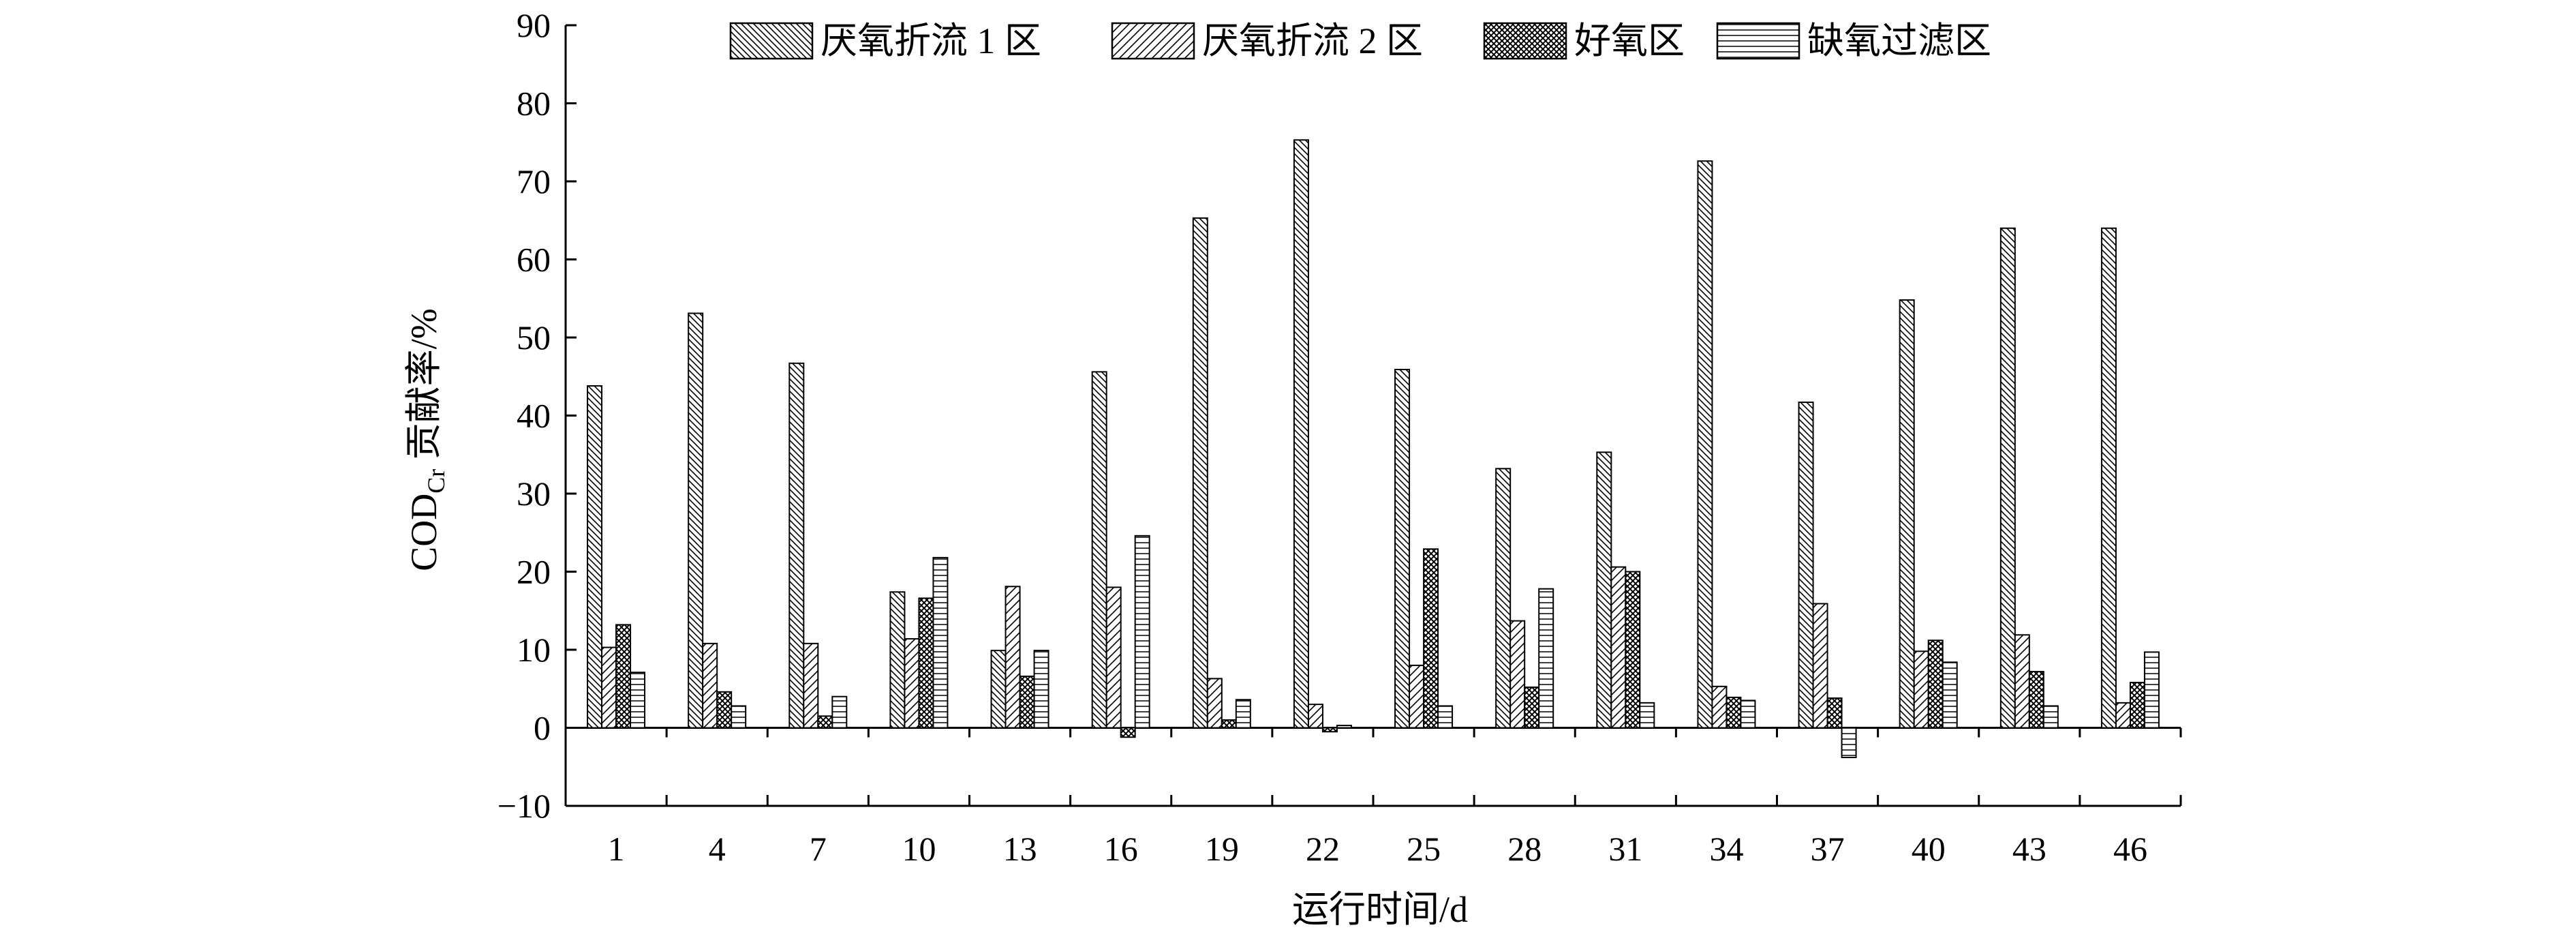 This screenshot has height=932, width=2576. I want to click on y-tick-label: 90, so click(534, 25).